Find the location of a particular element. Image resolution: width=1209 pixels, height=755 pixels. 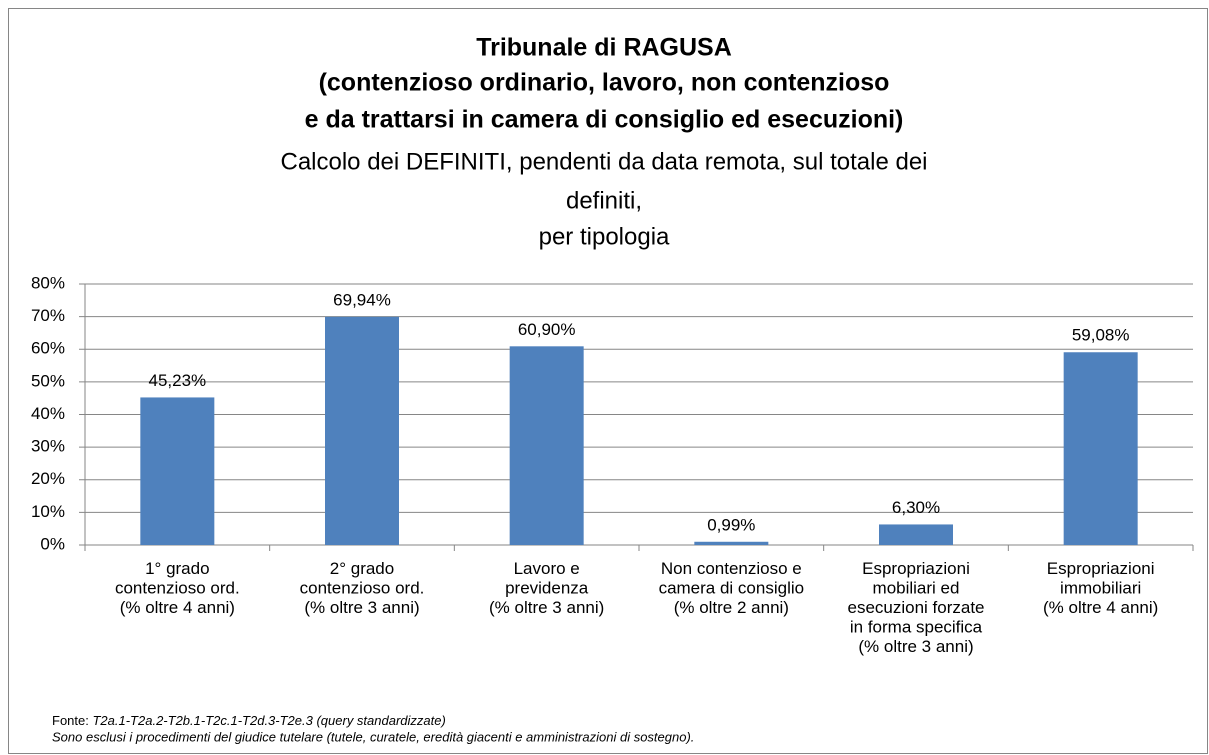

x-tick-label-line: esecuzioni forzate is located at coordinates (915, 607).